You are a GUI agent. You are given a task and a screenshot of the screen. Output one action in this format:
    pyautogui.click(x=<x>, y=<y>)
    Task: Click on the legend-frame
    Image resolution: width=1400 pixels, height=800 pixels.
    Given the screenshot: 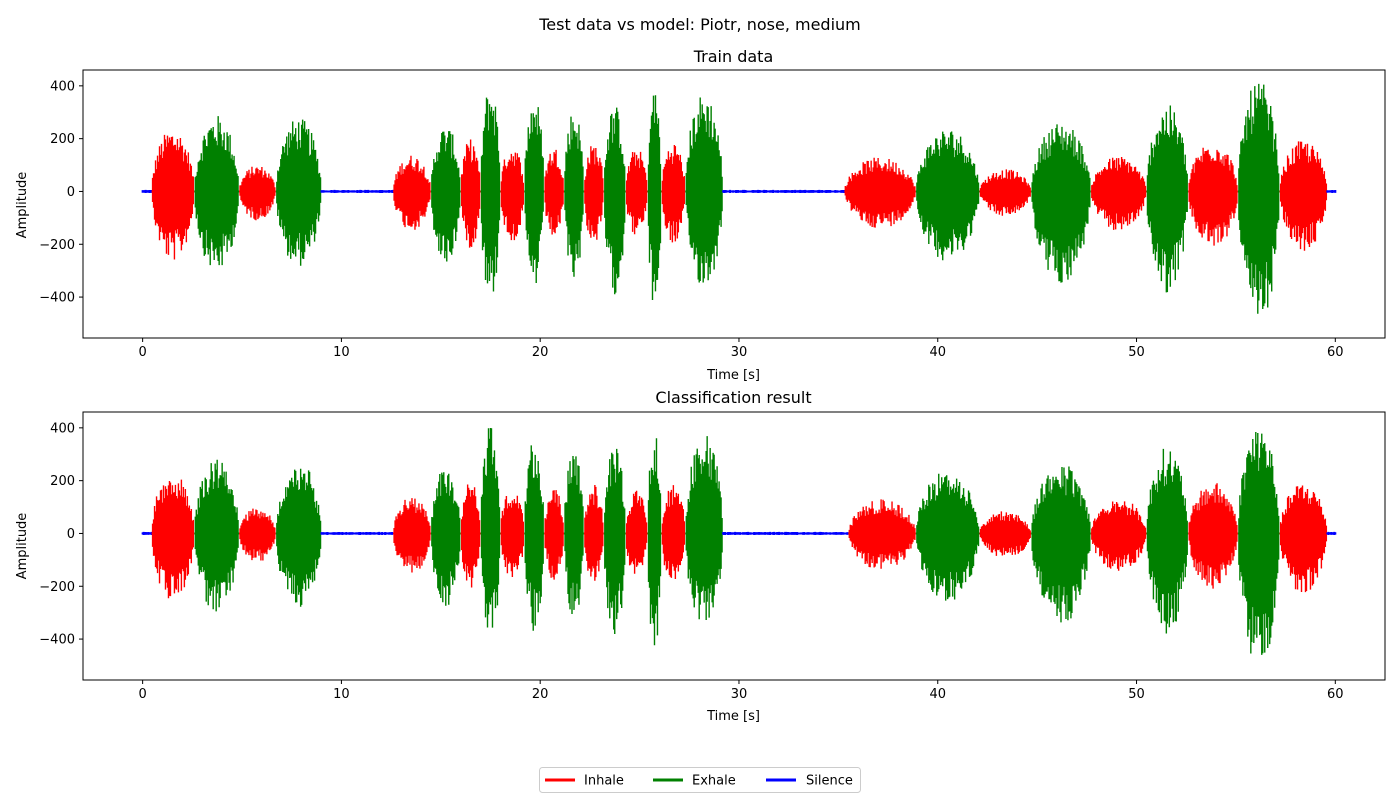 What is the action you would take?
    pyautogui.click(x=700, y=780)
    